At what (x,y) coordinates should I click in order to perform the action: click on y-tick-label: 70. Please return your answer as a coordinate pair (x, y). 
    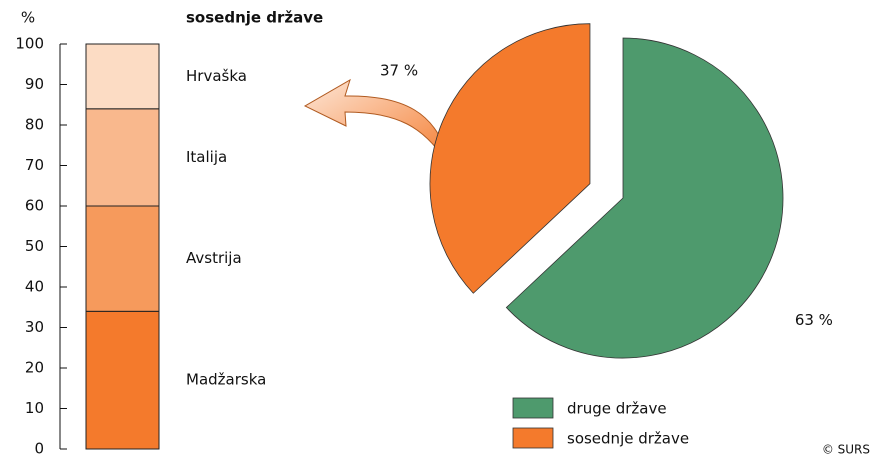
    Looking at the image, I should click on (34, 165).